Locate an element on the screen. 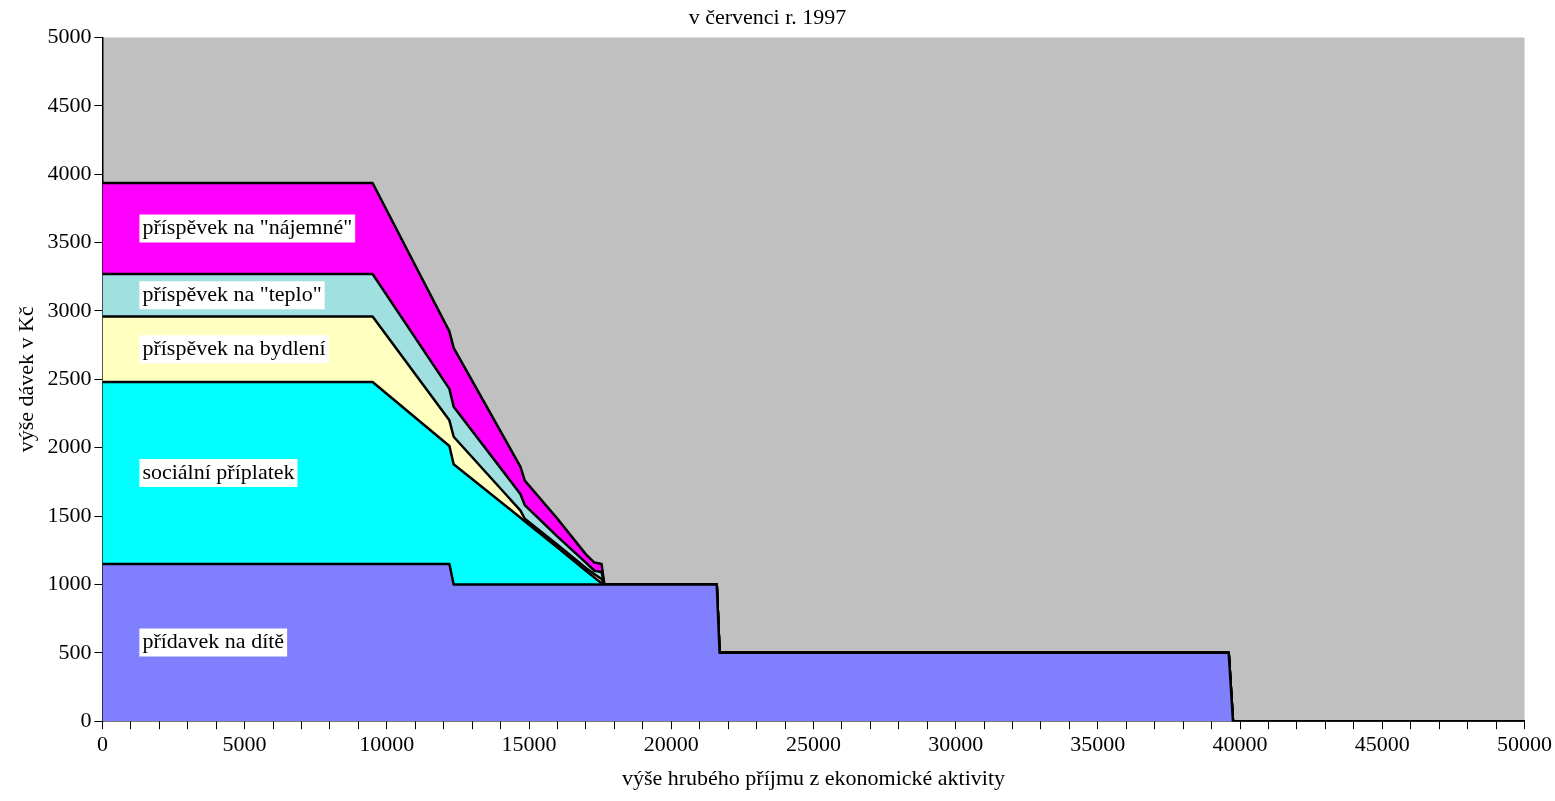  y-tick-label: 5000 is located at coordinates (69, 36).